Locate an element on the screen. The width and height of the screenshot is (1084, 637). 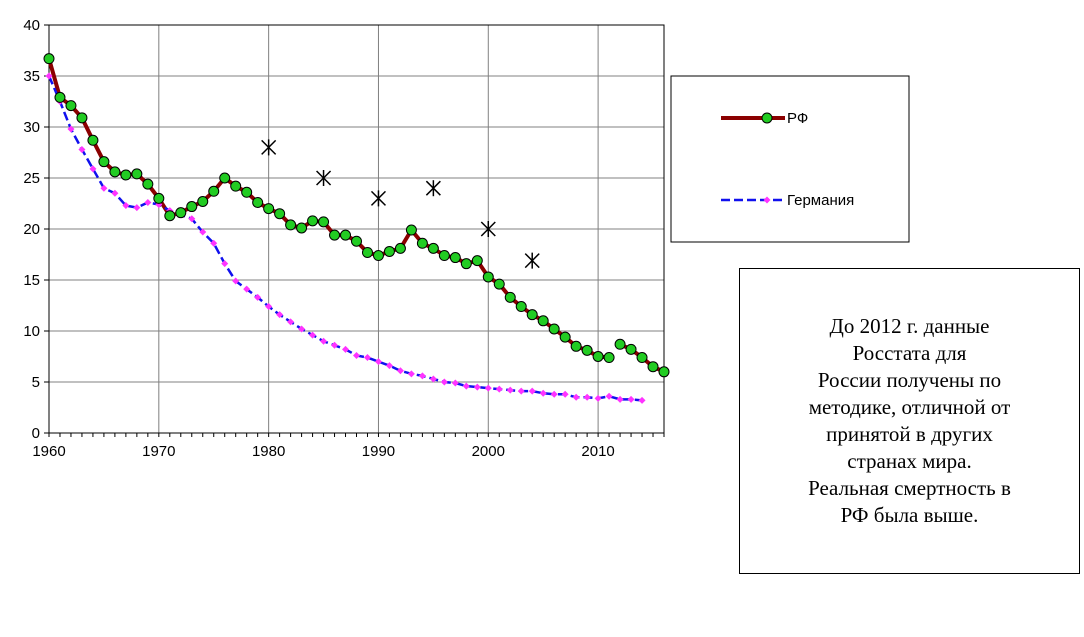
x-tick-label: 1960 is located at coordinates (48, 451).